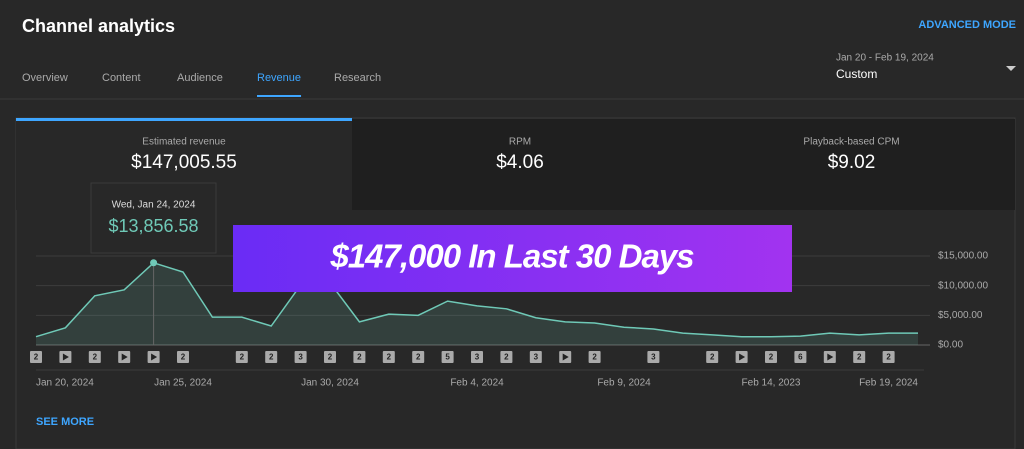 The width and height of the screenshot is (1024, 449). I want to click on metric-value: $4.06, so click(520, 162).